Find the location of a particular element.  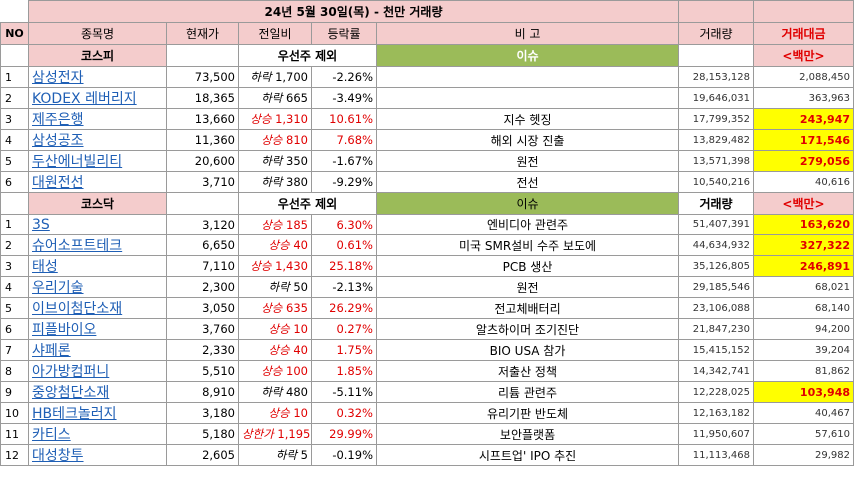

price-value: 13,660 is located at coordinates (202, 119).